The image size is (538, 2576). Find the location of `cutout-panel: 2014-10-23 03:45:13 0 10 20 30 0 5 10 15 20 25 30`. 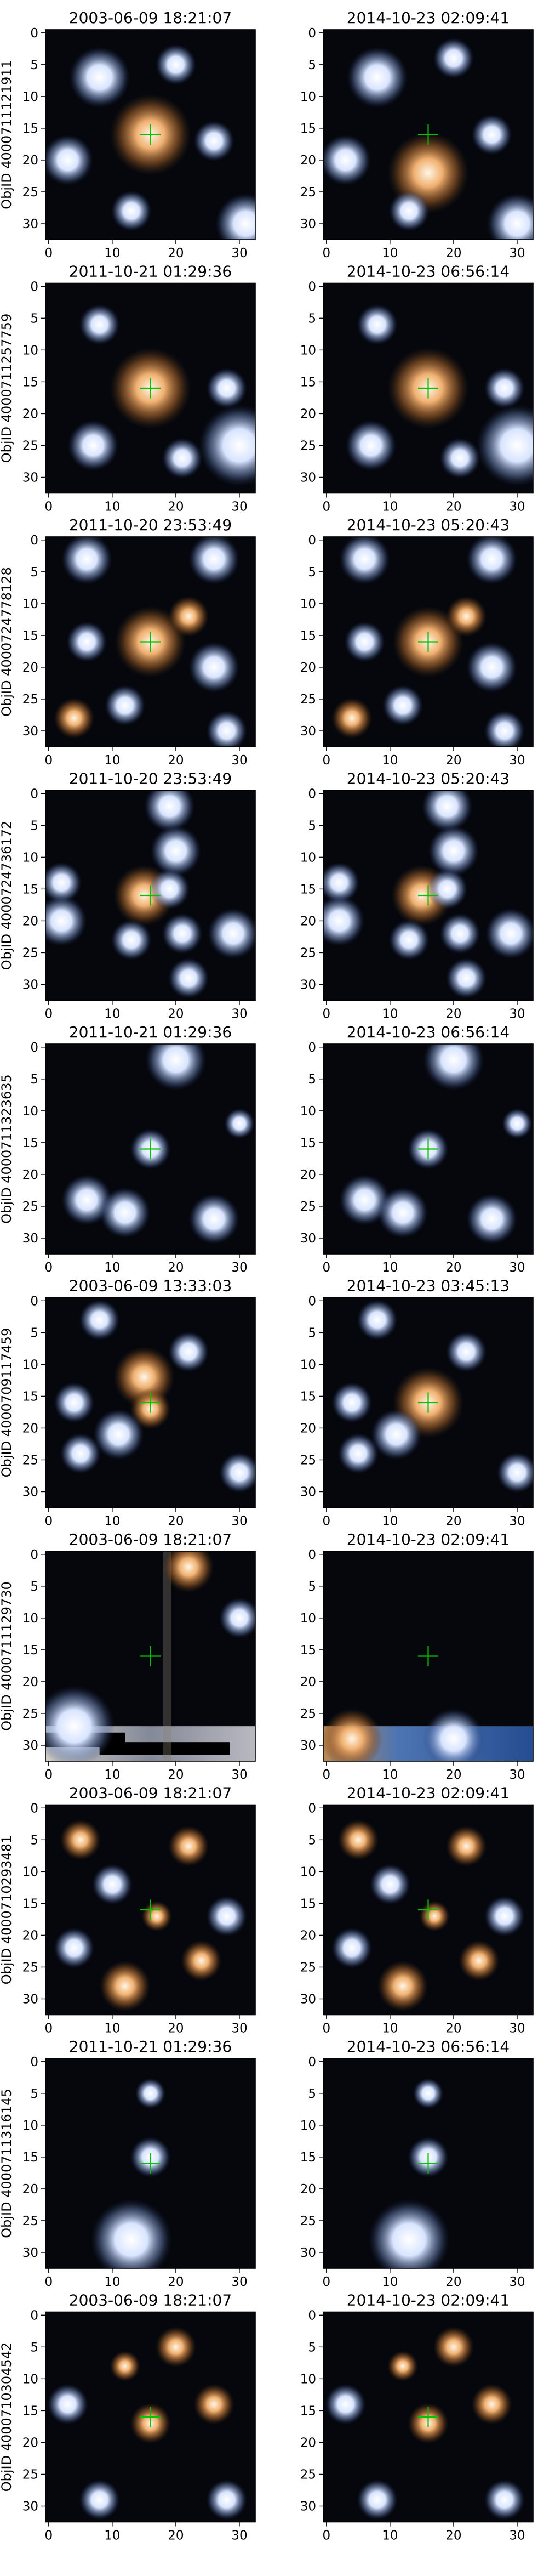

cutout-panel: 2014-10-23 03:45:13 0 10 20 30 0 5 10 15 20 25 30 is located at coordinates (417, 1403).